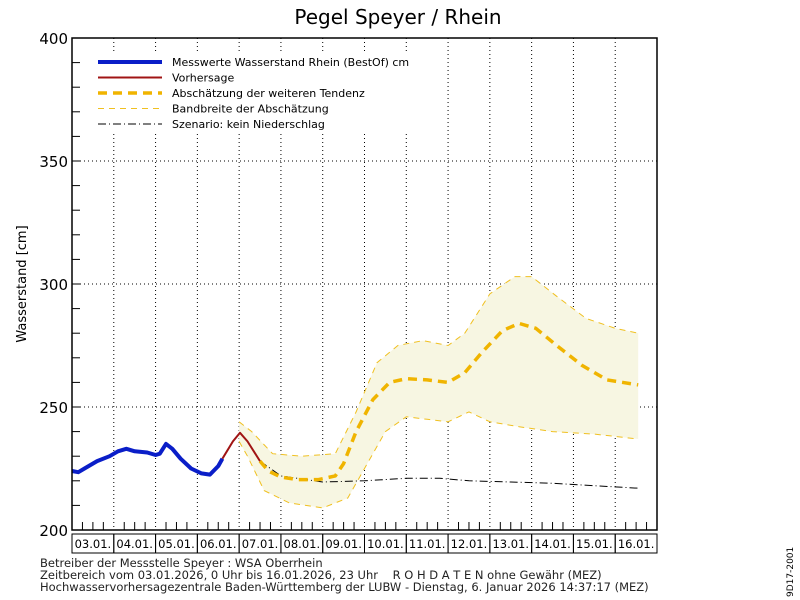  What do you see at coordinates (53, 39) in the screenshot?
I see `y-tick-label: 400` at bounding box center [53, 39].